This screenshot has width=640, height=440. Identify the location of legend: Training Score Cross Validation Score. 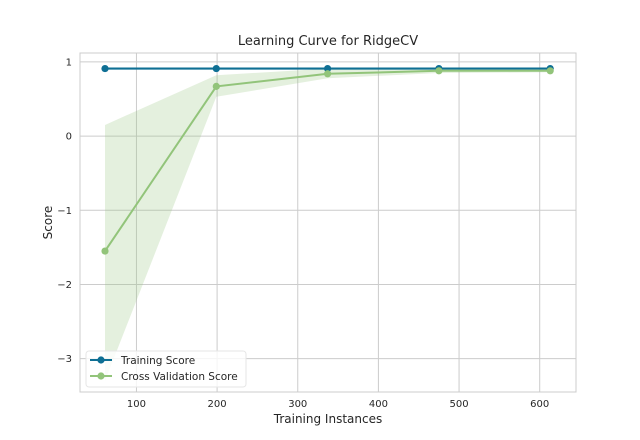
(166, 369).